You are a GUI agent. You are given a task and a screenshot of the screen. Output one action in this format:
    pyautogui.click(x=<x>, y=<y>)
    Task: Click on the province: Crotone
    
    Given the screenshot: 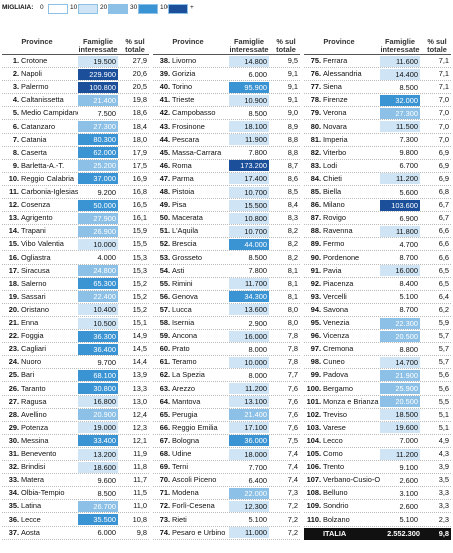 What is the action you would take?
    pyautogui.click(x=34, y=60)
    